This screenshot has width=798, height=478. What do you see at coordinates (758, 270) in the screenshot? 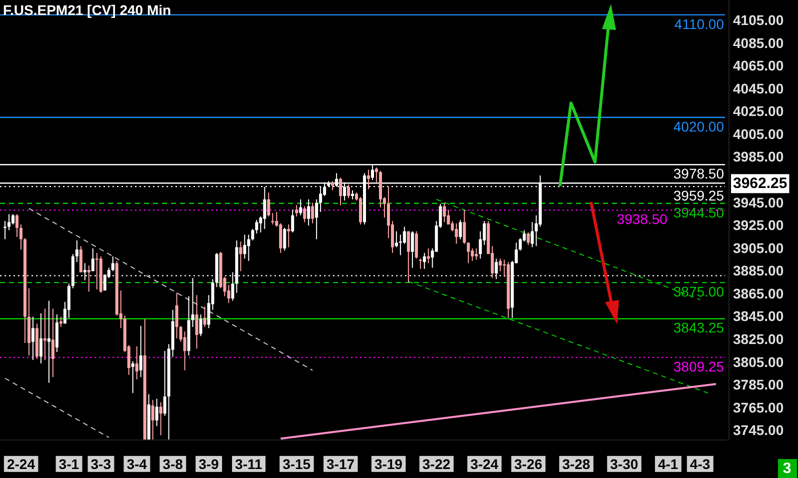
I see `y-tick-label: 3885.00` at bounding box center [758, 270].